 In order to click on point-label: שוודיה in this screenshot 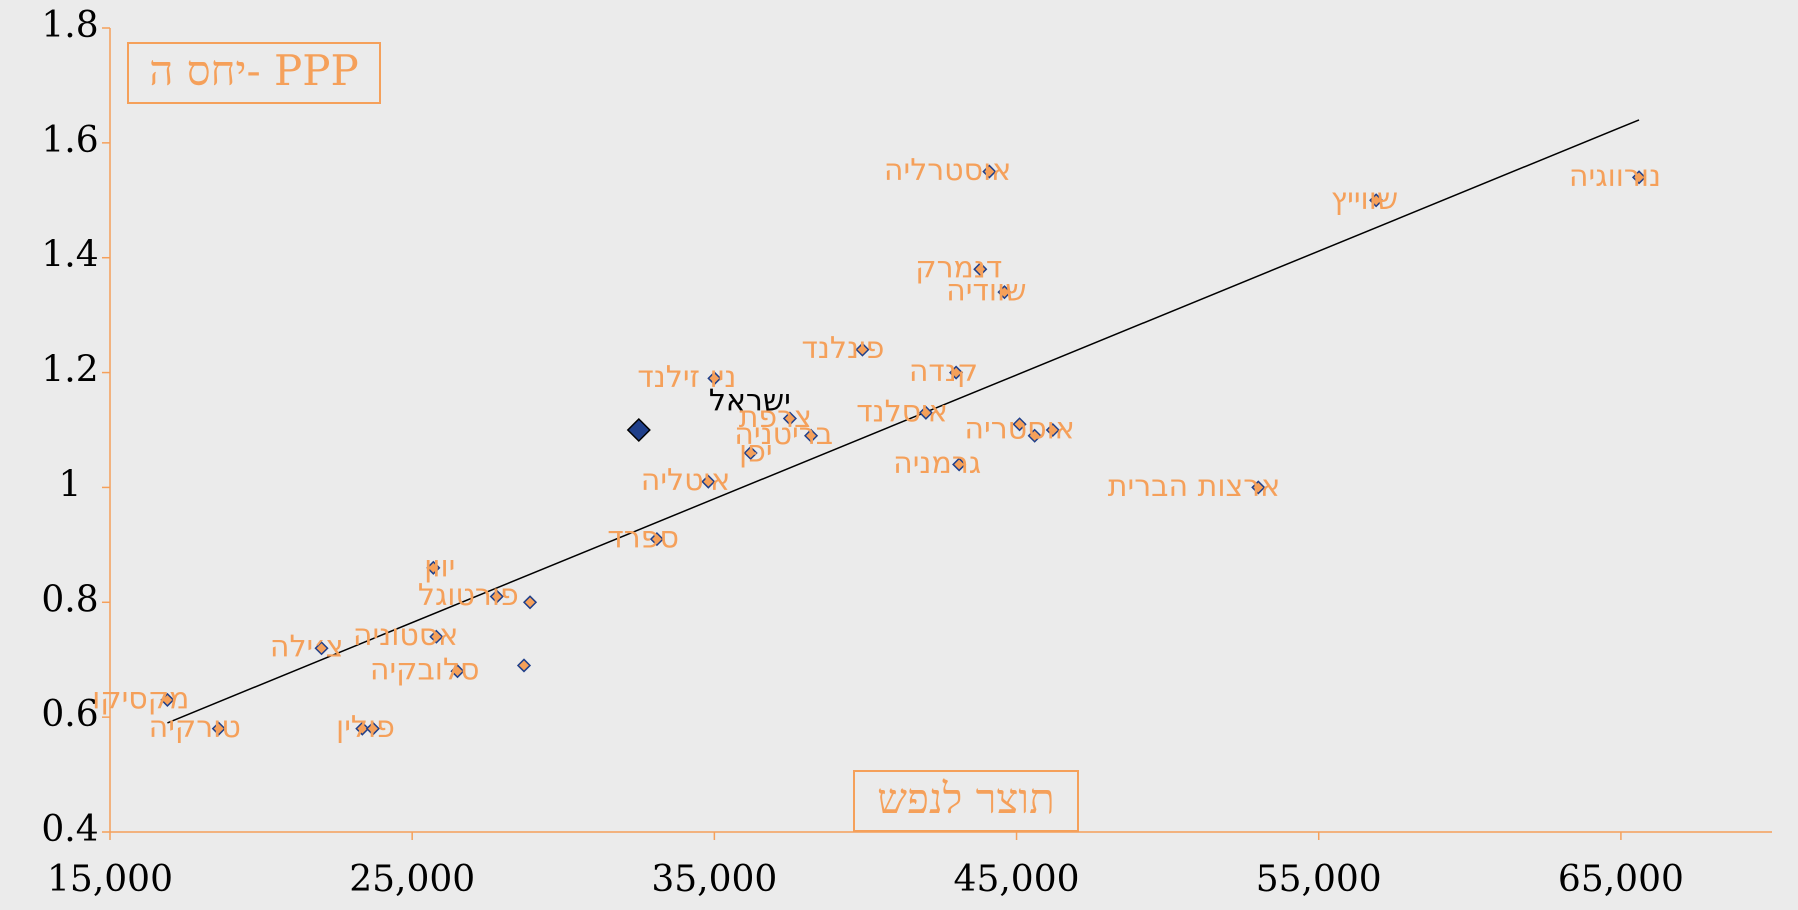, I will do `click(986, 291)`.